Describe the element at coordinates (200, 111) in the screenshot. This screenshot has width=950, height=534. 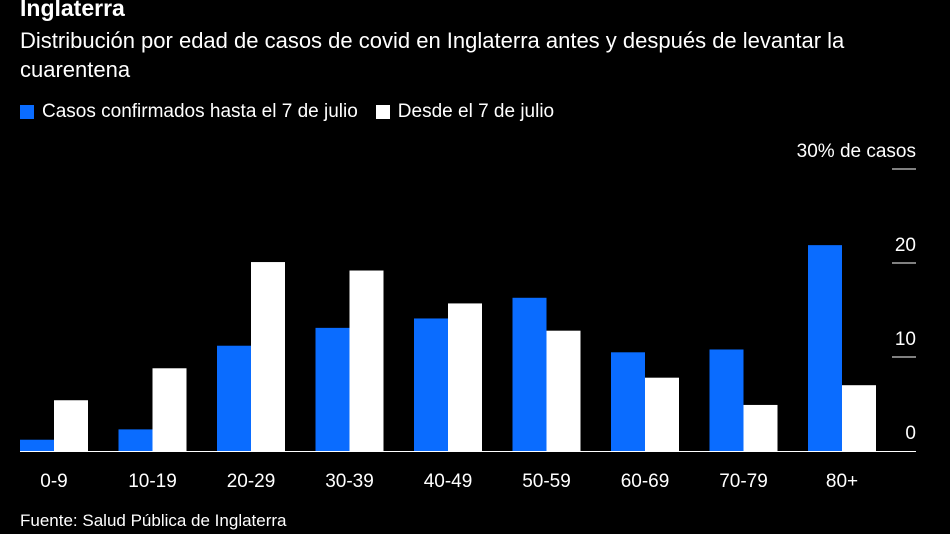
I see `legend-label-series-1: Casos confirmados hasta el 7 de julio` at that location.